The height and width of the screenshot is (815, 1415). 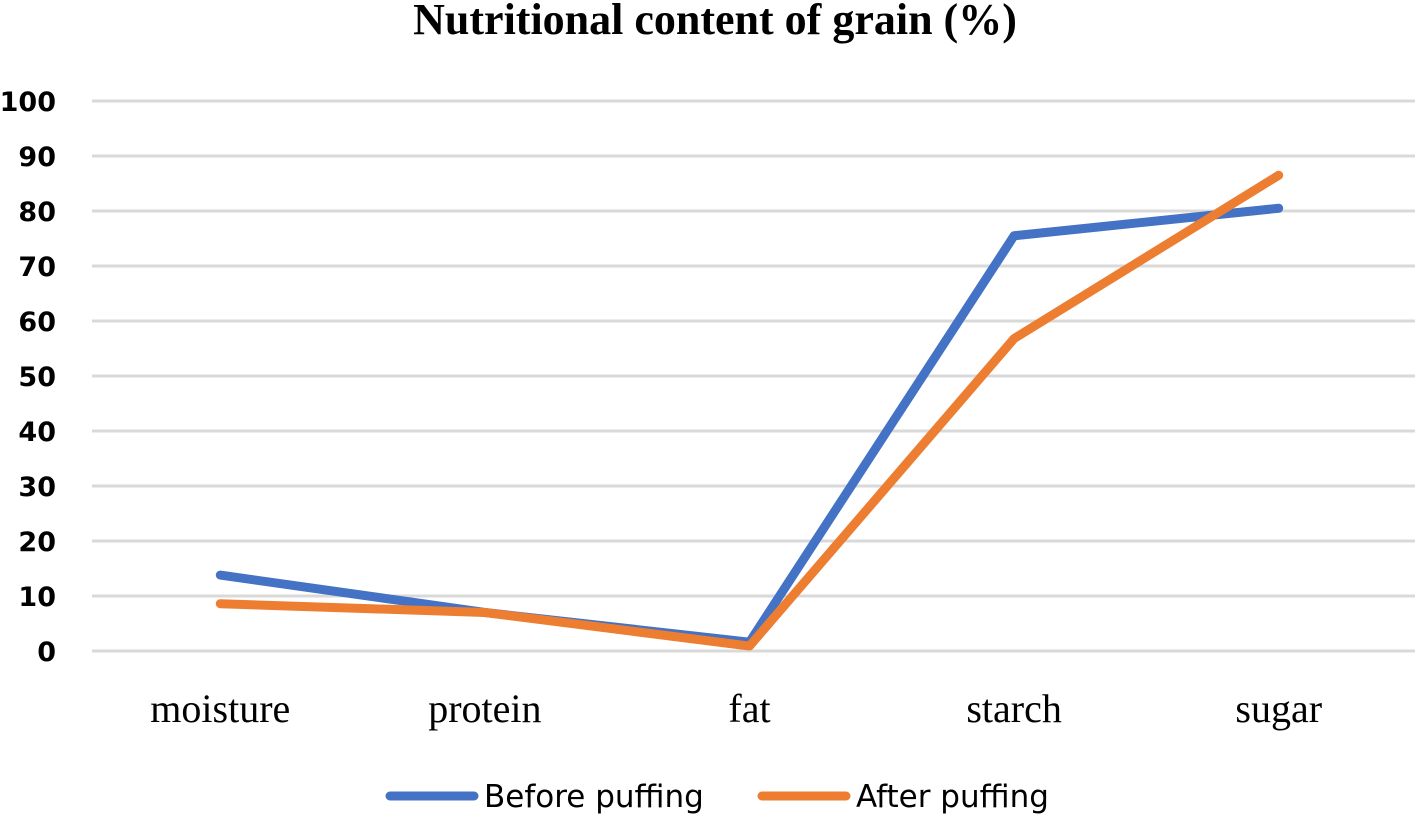 What do you see at coordinates (37, 267) in the screenshot?
I see `y-tick-label: 70` at bounding box center [37, 267].